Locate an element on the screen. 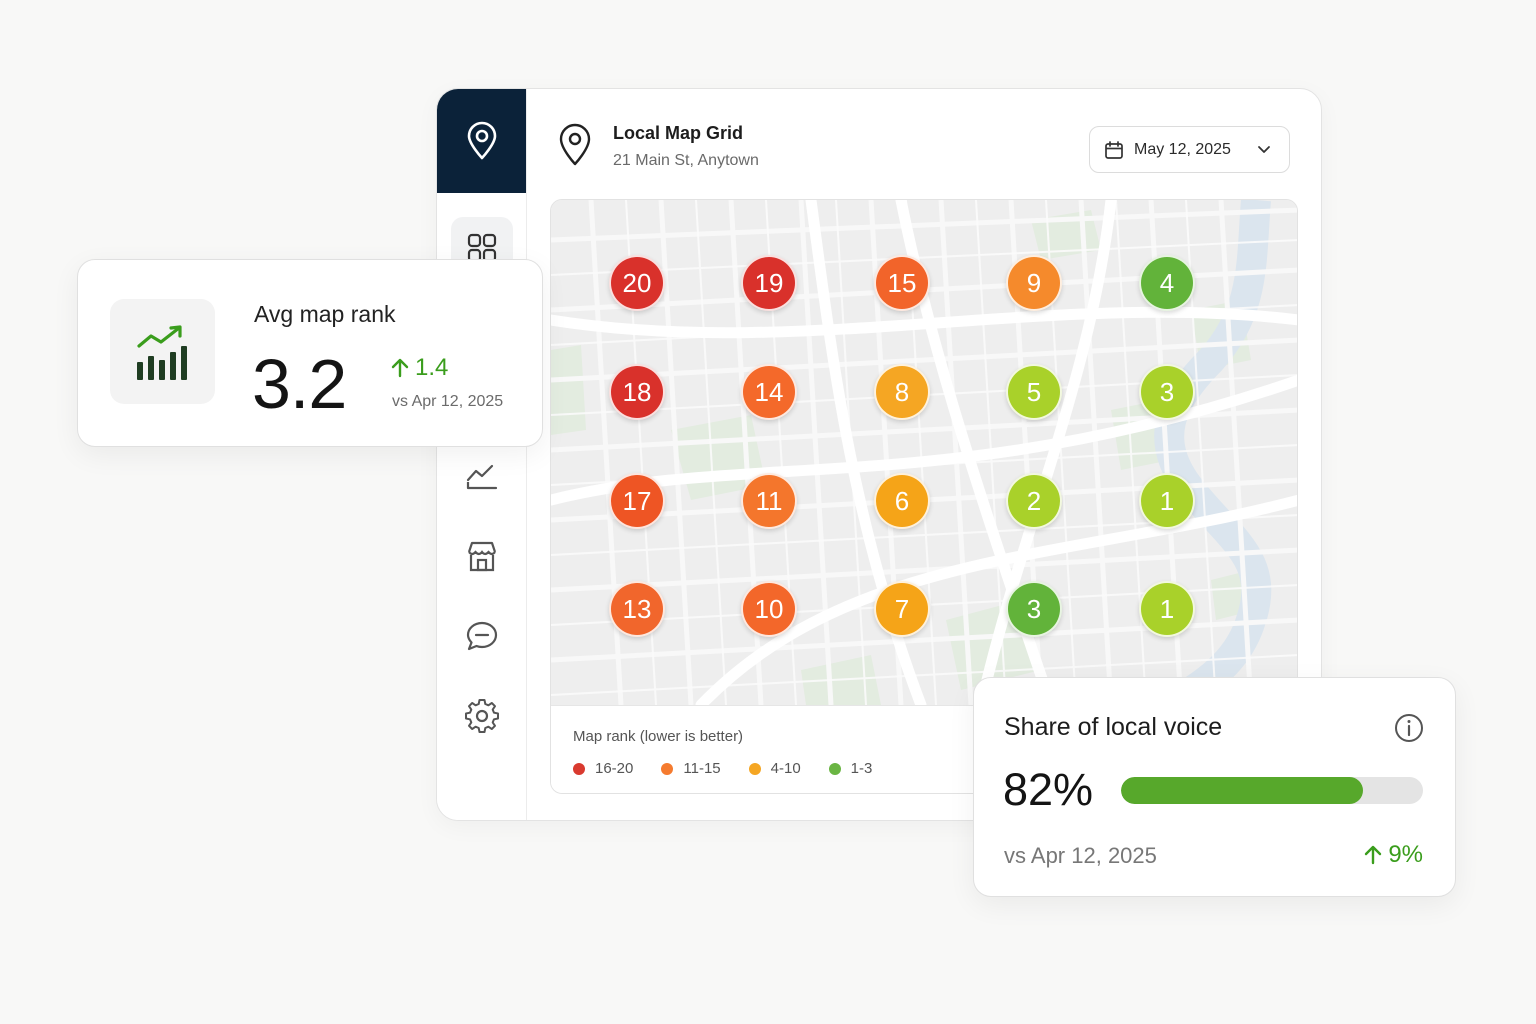 Image resolution: width=1536 pixels, height=1024 pixels. sidebar-item-map is located at coordinates (481, 141).